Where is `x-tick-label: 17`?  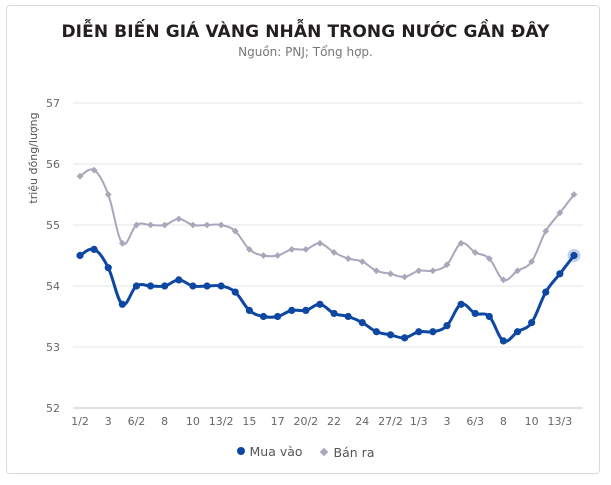 x-tick-label: 17 is located at coordinates (278, 421).